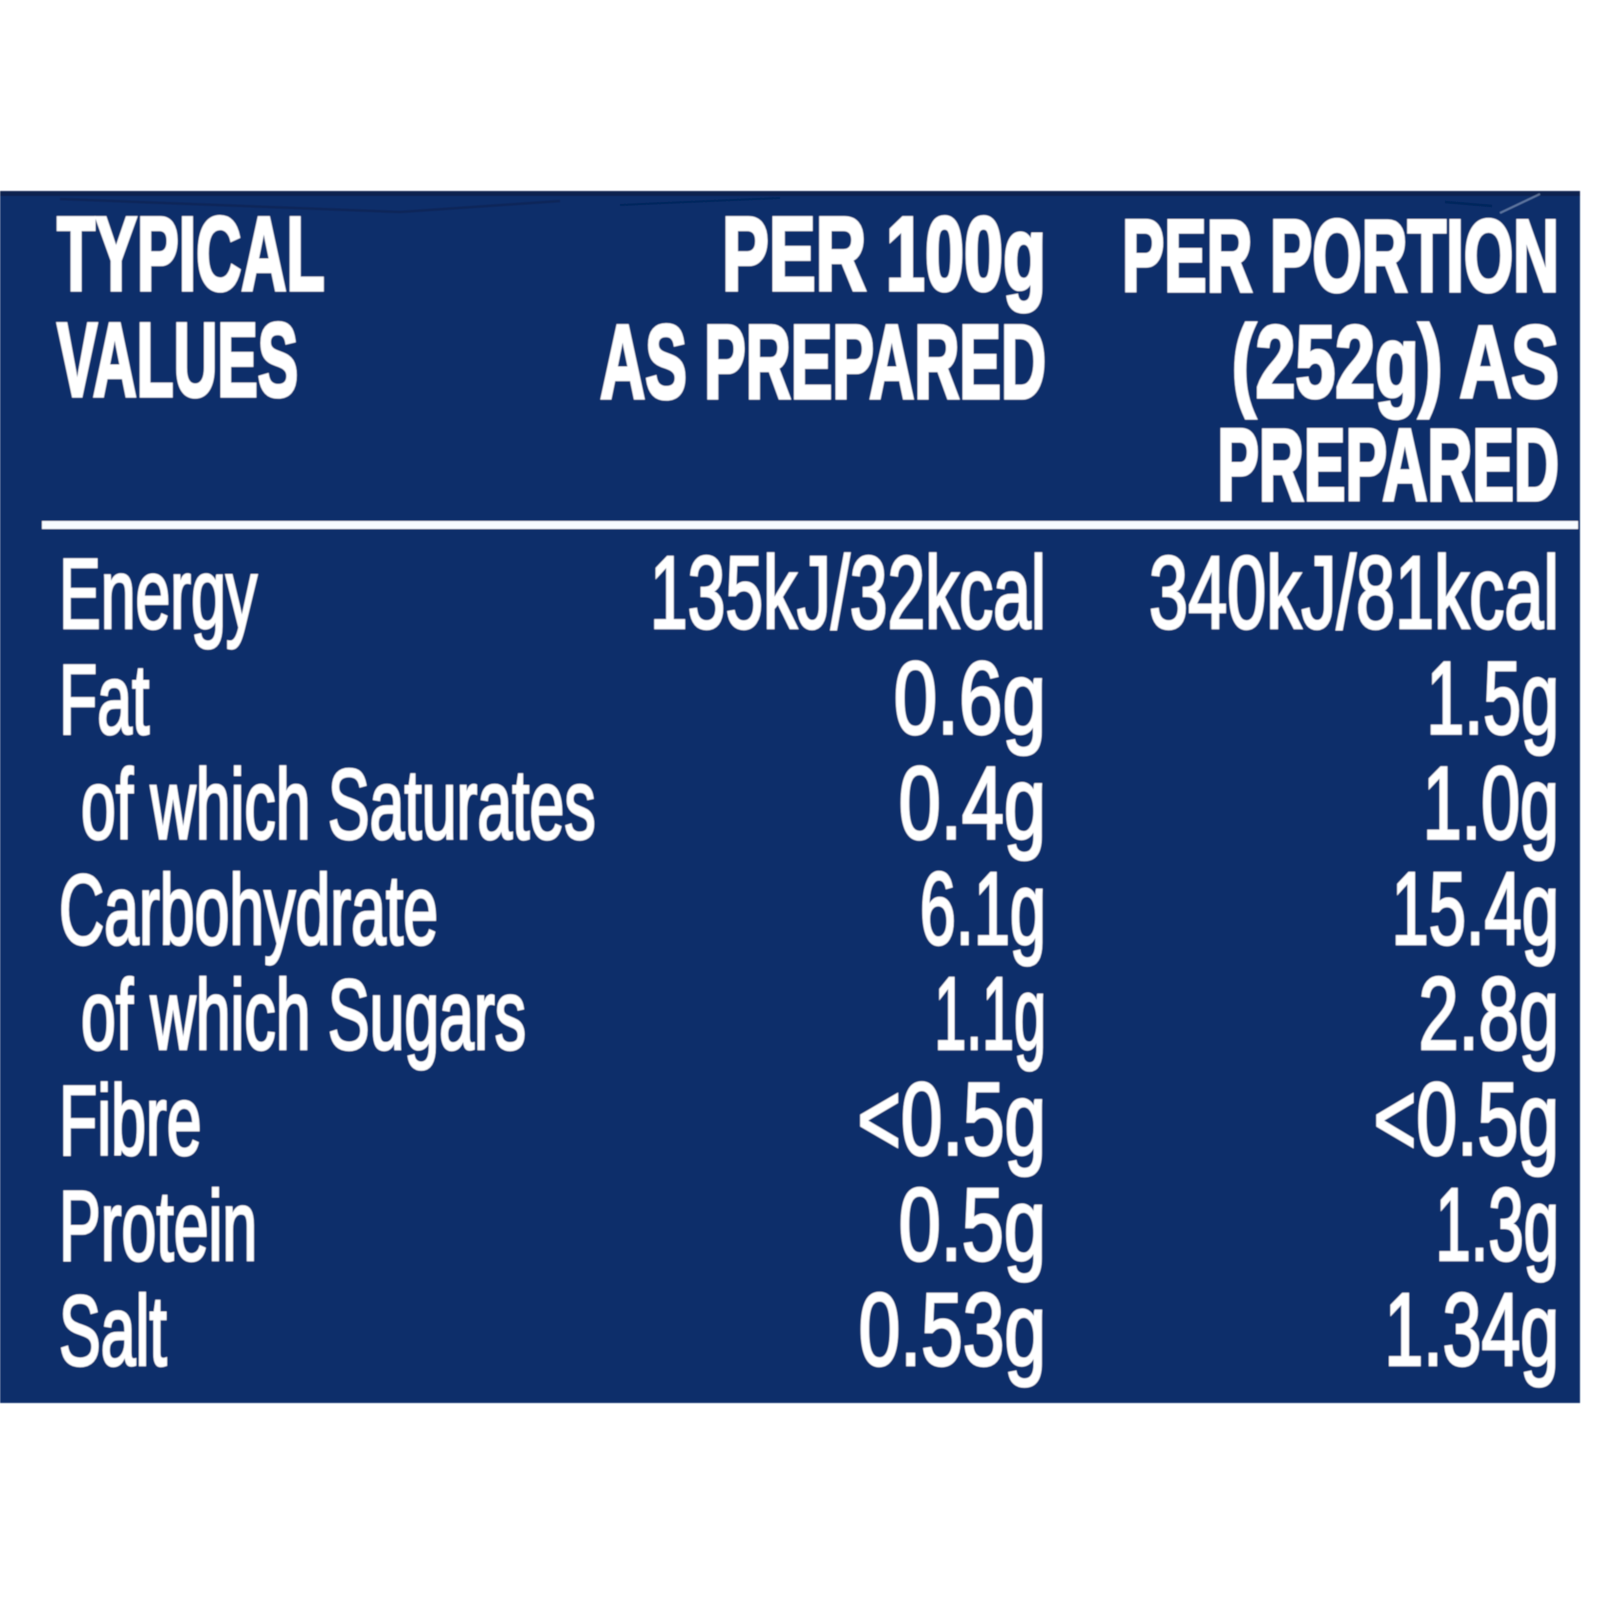 This screenshot has width=1600, height=1600. Describe the element at coordinates (158, 593) in the screenshot. I see `svg-text: Energy` at that location.